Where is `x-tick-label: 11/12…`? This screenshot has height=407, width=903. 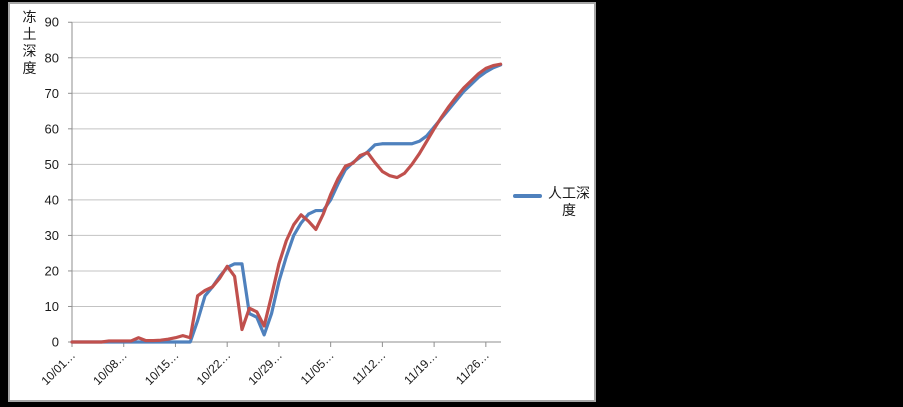 x-tick-label: 11/12… is located at coordinates (369, 367).